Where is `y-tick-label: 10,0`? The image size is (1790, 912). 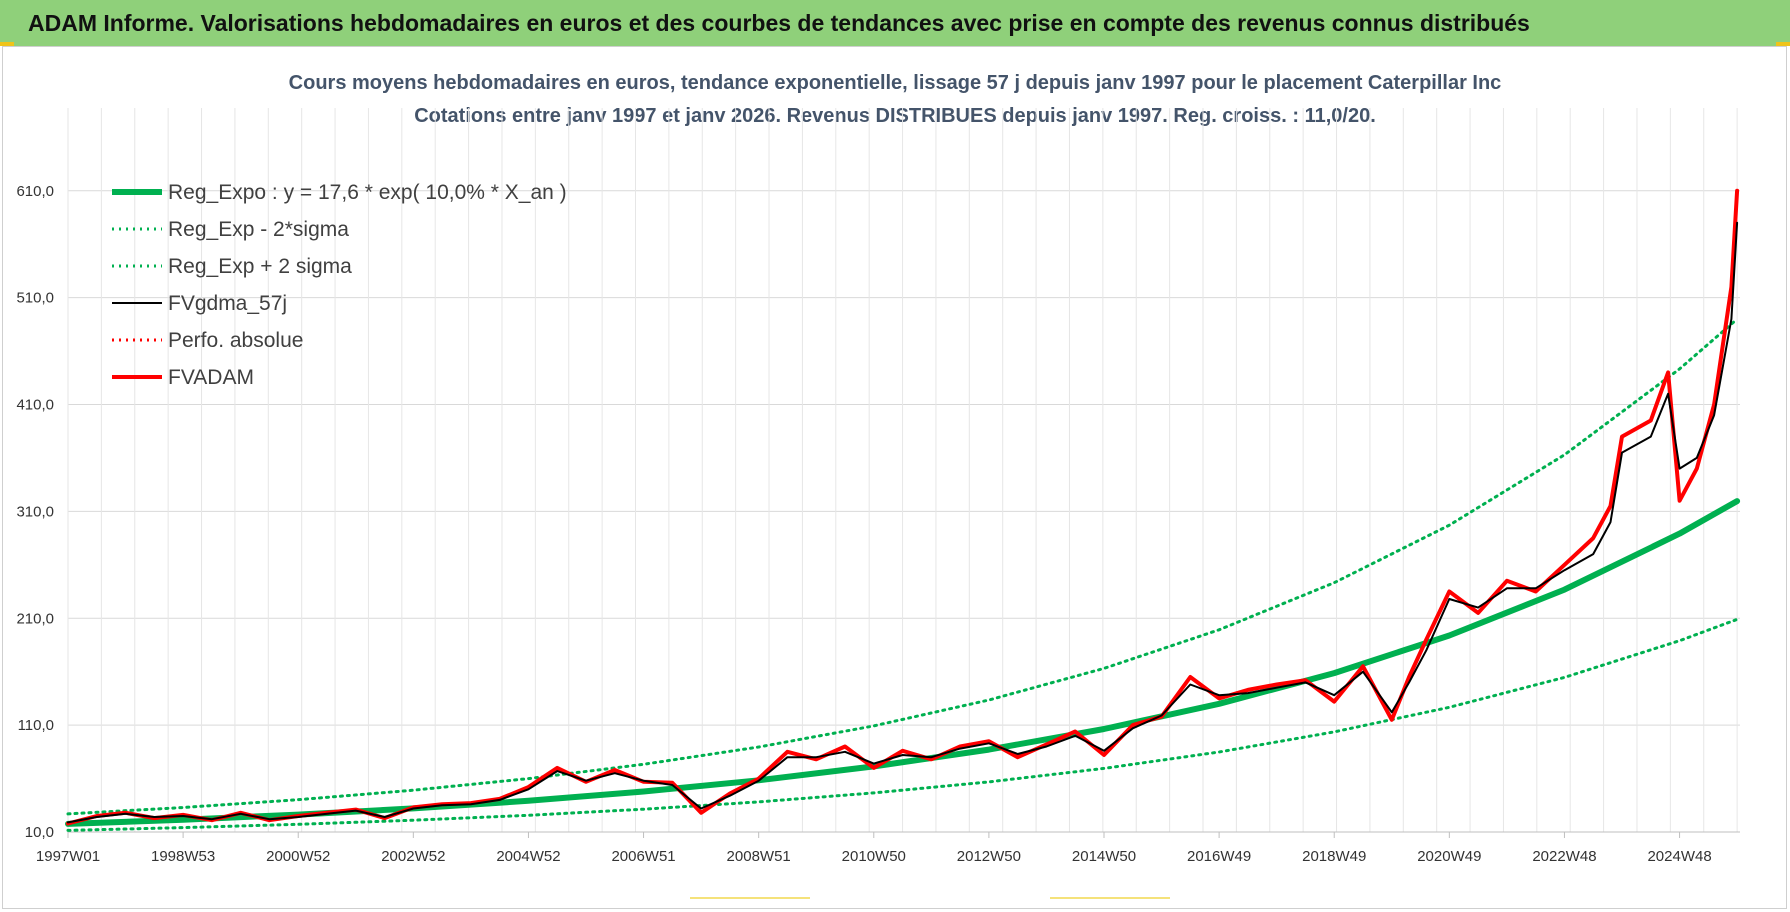
y-tick-label: 10,0 is located at coordinates (39, 832).